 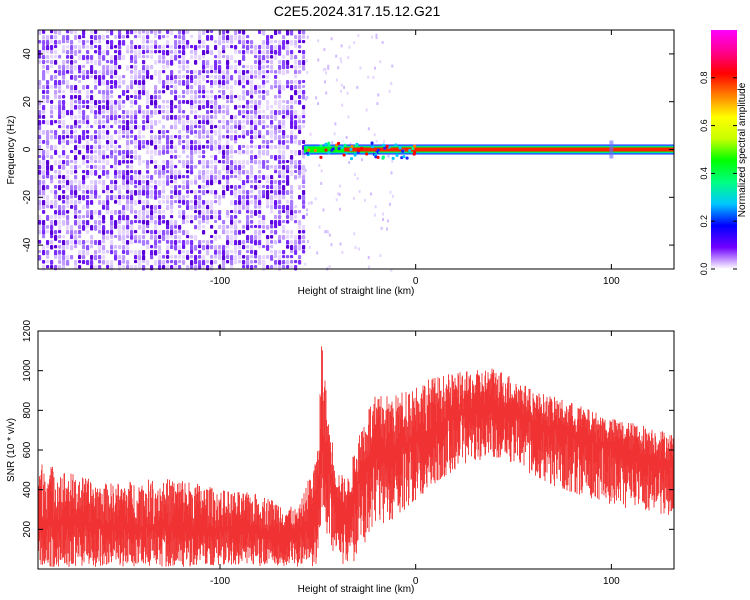 What do you see at coordinates (11, 150) in the screenshot?
I see `spectrogram-y-axis-label: Frequency (Hz)` at bounding box center [11, 150].